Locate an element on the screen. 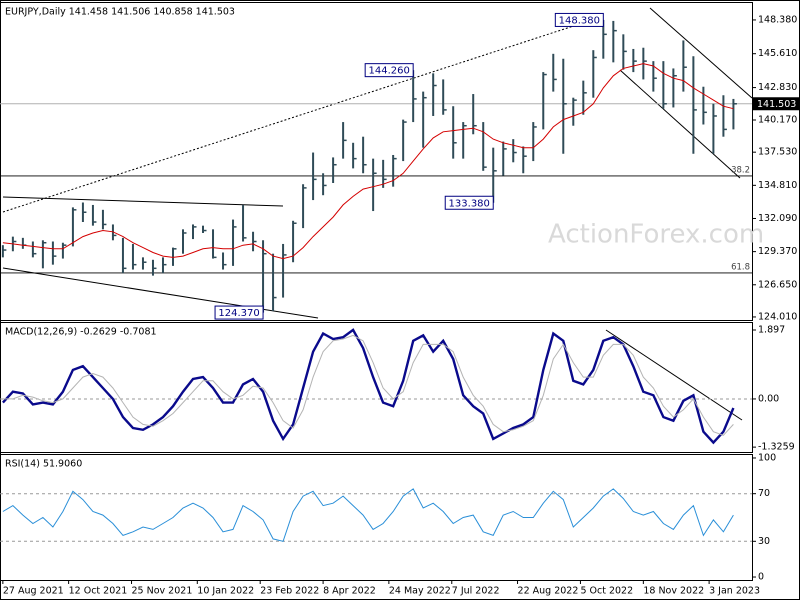 The image size is (800, 600). y-tick-label: 148.380 is located at coordinates (777, 19).